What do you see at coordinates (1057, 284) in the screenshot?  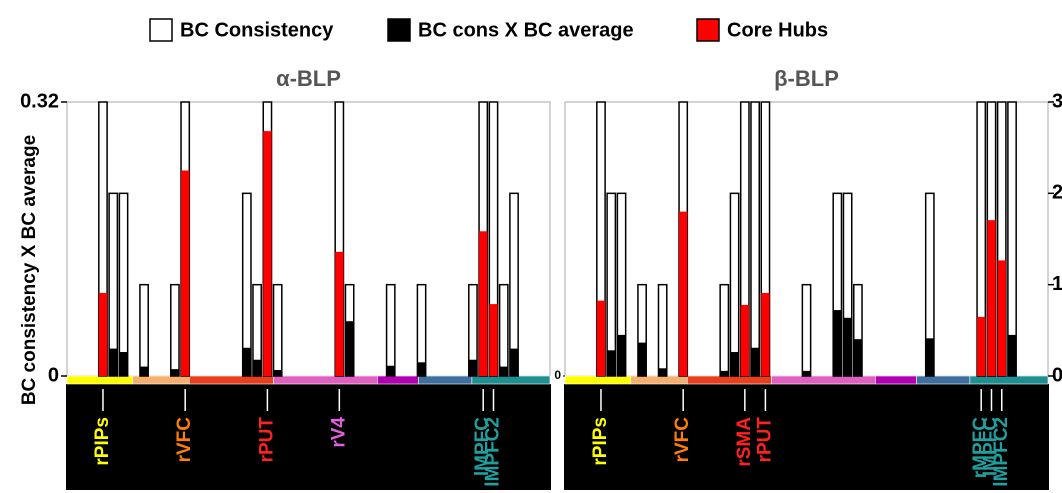 I see `y2-tick-label: 1` at bounding box center [1057, 284].